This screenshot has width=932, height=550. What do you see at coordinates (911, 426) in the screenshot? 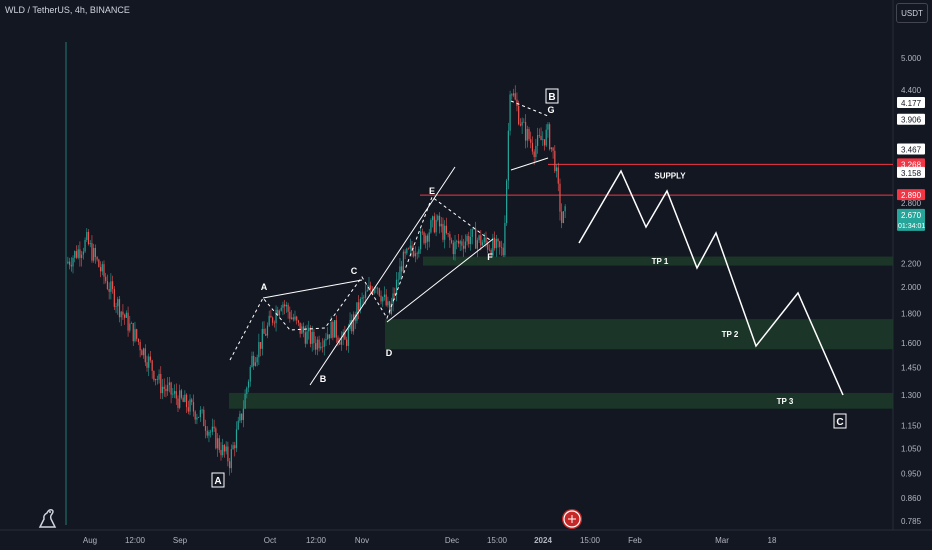
I see `price-tick-label: 1.150` at bounding box center [911, 426].